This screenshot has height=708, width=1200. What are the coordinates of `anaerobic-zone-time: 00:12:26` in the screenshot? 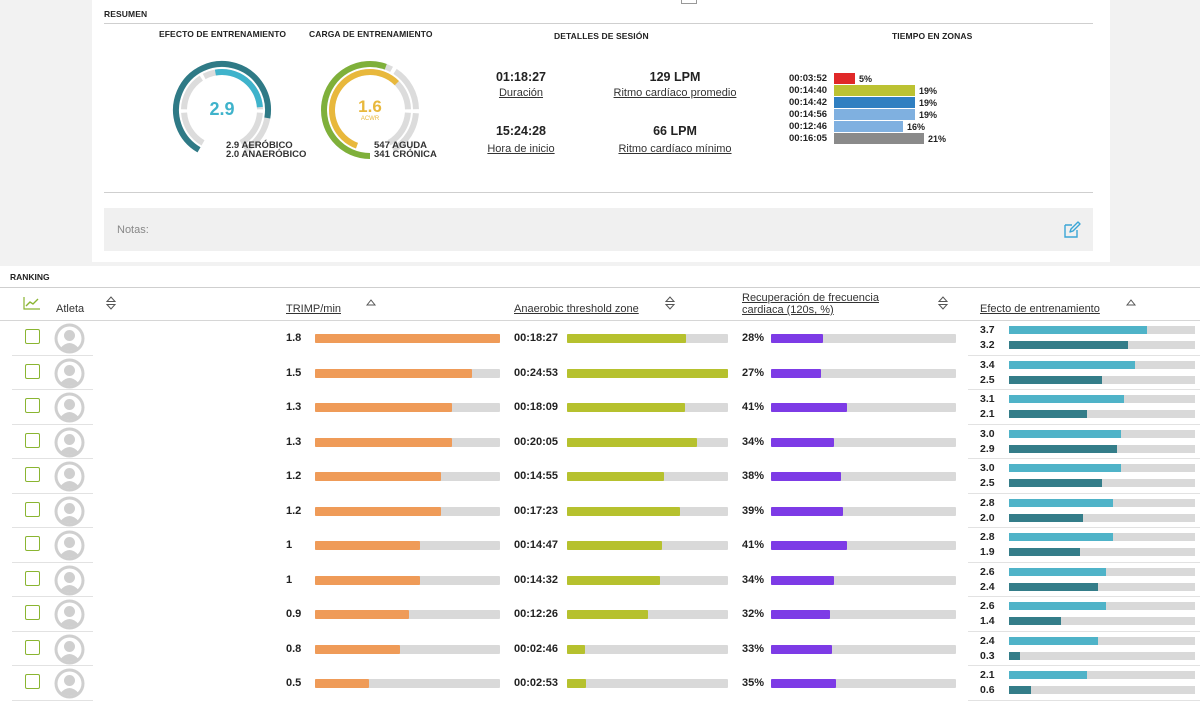 It's located at (536, 614).